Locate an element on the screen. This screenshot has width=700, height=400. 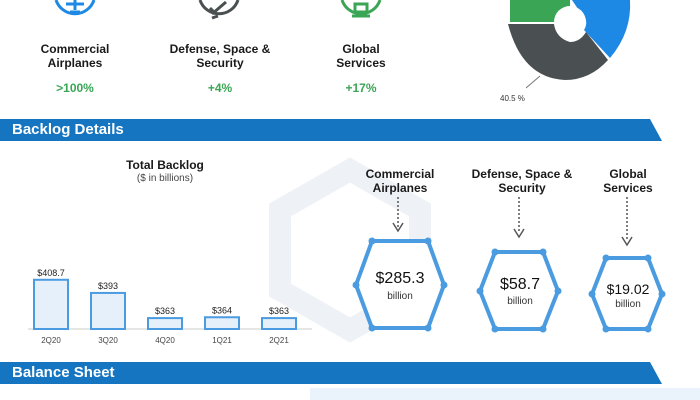
bar-3Q20 is located at coordinates (108, 310).